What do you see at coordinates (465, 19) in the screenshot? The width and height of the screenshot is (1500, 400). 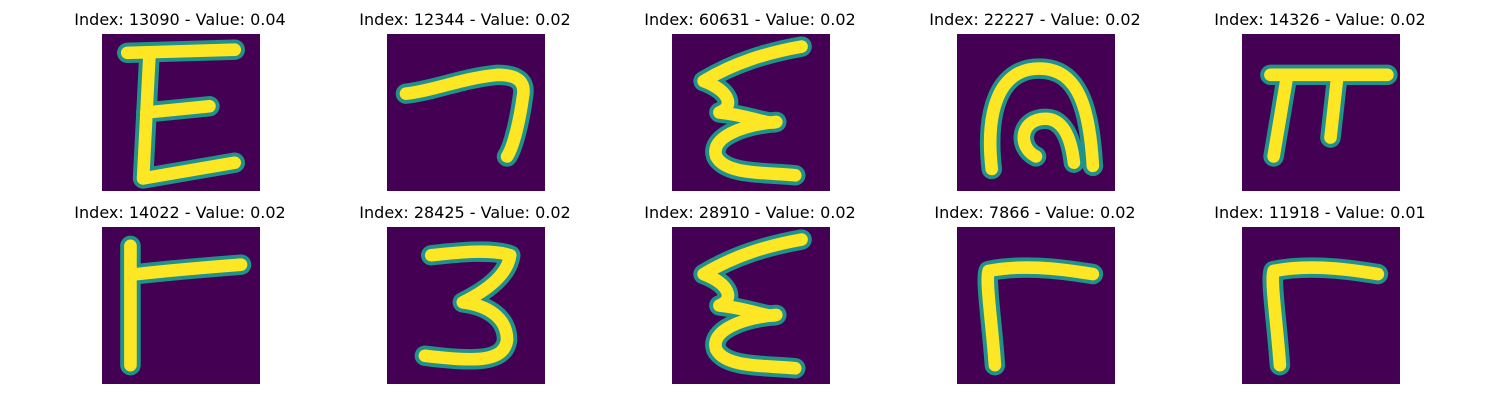 I see `subplot-title: Index: 12344 - Value: 0.02` at bounding box center [465, 19].